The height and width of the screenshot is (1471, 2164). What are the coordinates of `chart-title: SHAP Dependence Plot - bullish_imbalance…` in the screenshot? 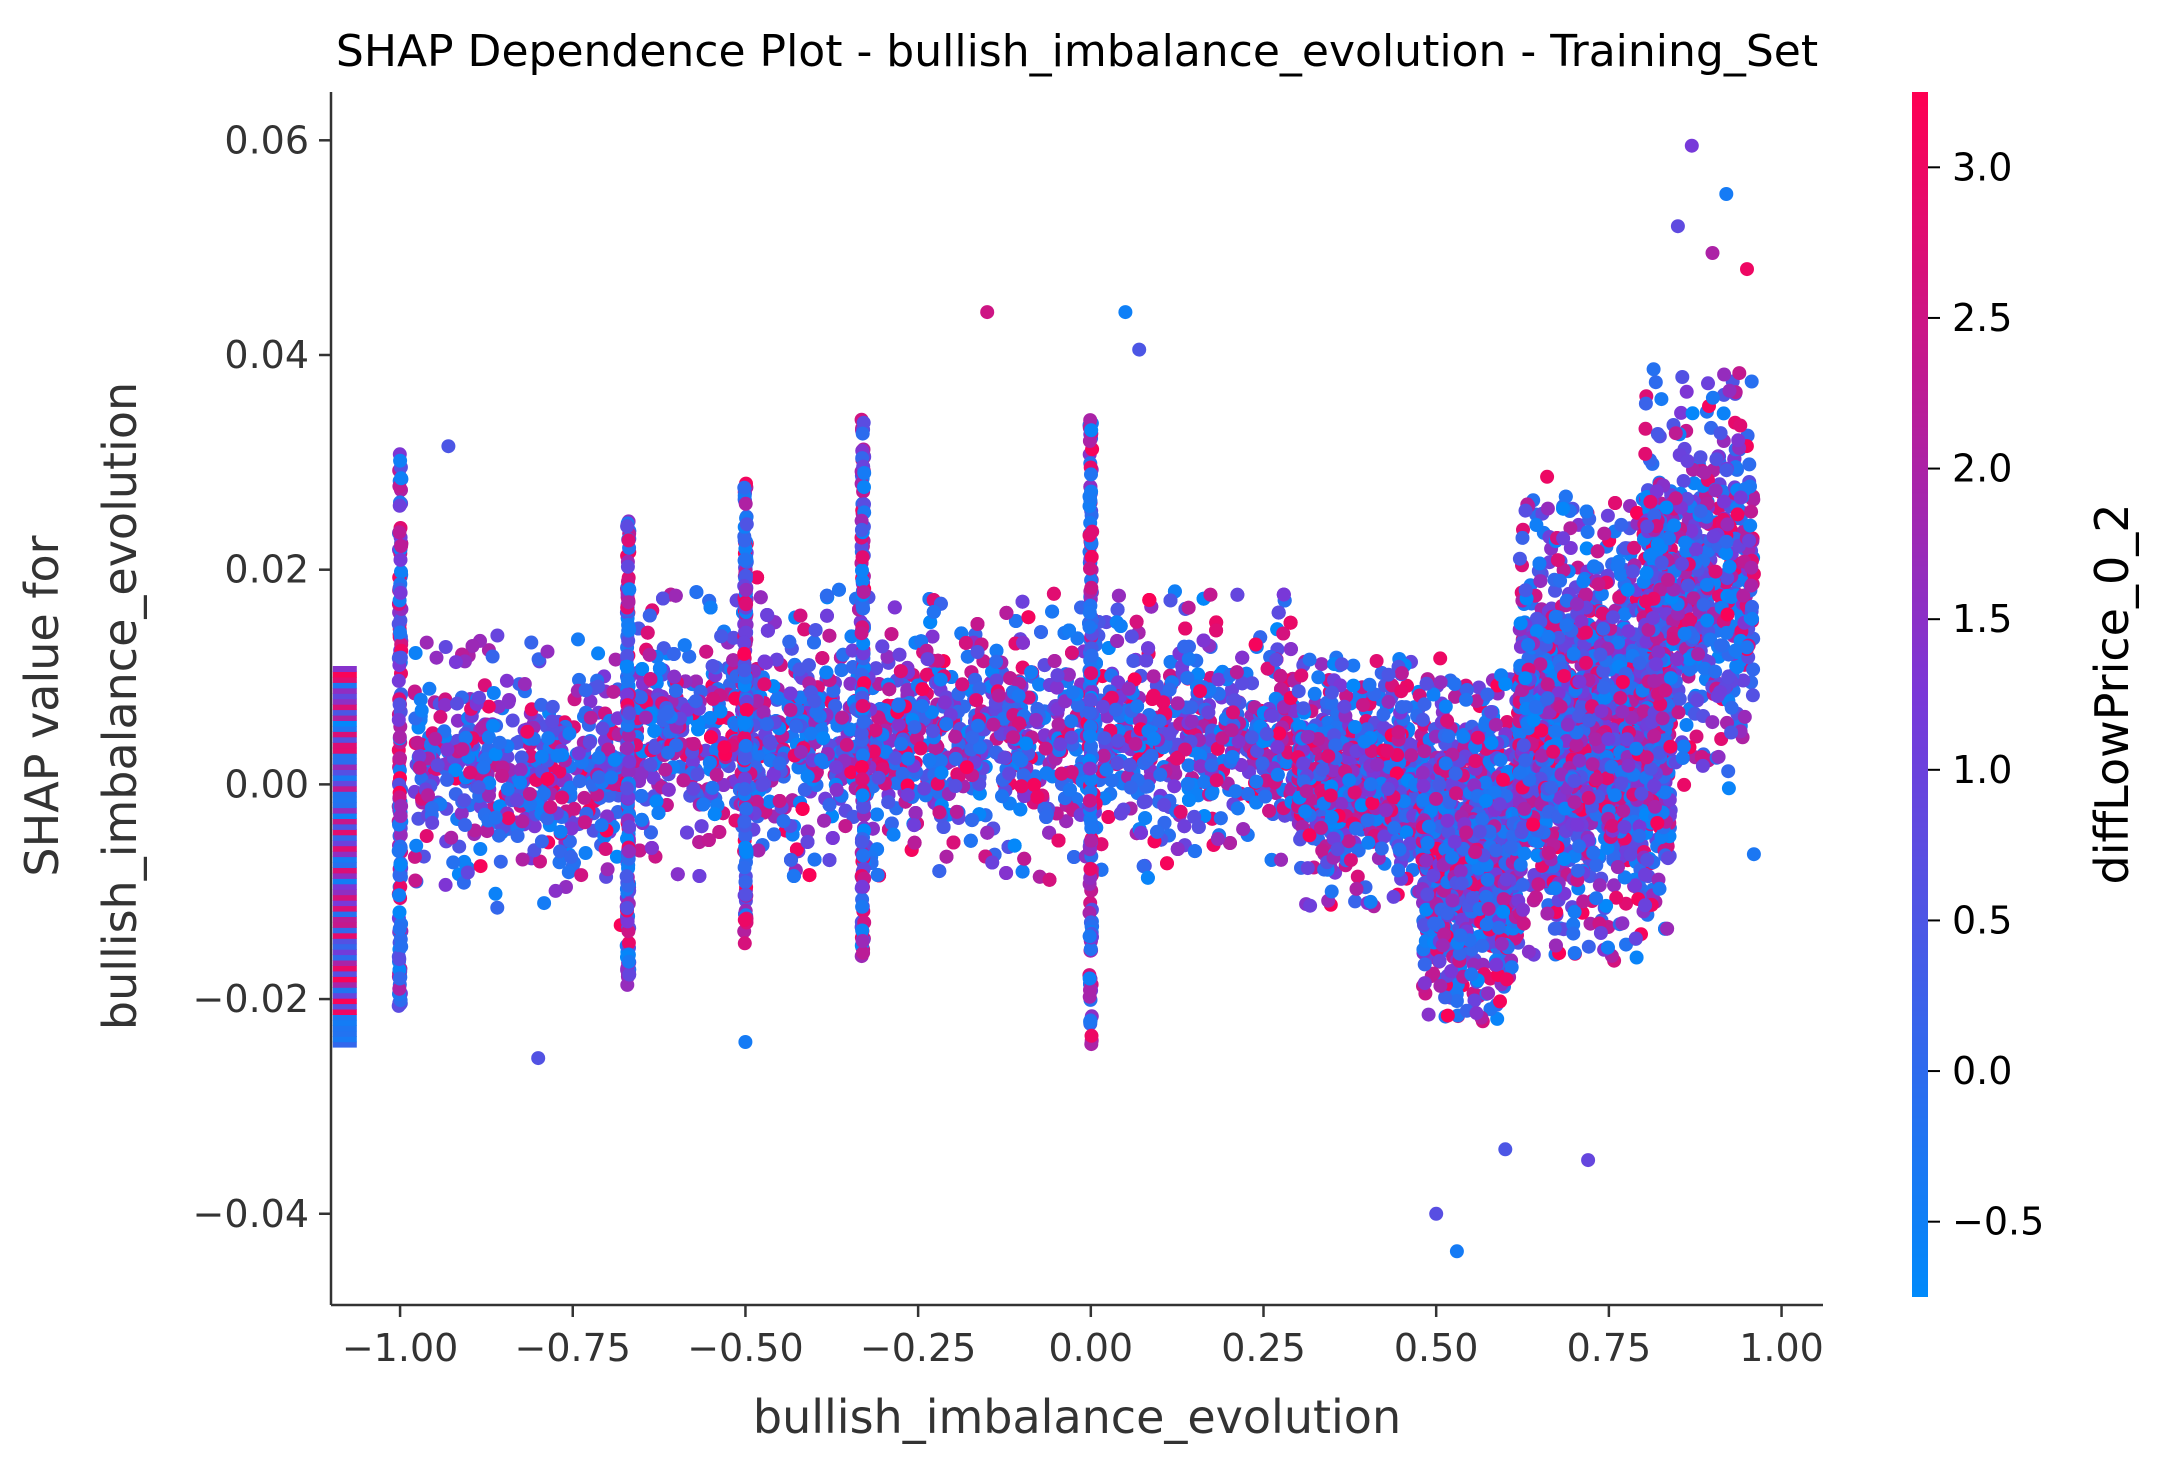 It's located at (1077, 51).